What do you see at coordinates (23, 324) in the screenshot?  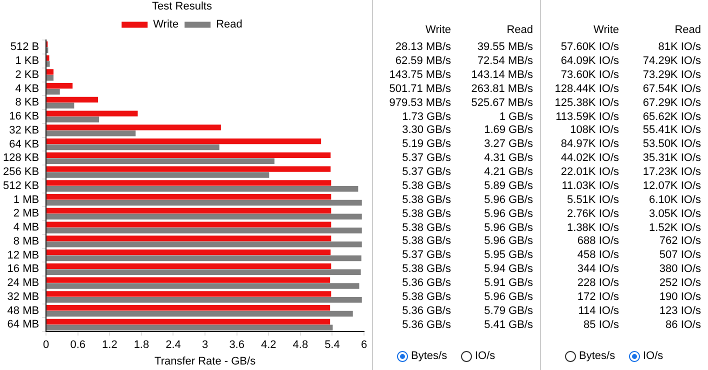 I see `y-tick-label: 64 MB` at bounding box center [23, 324].